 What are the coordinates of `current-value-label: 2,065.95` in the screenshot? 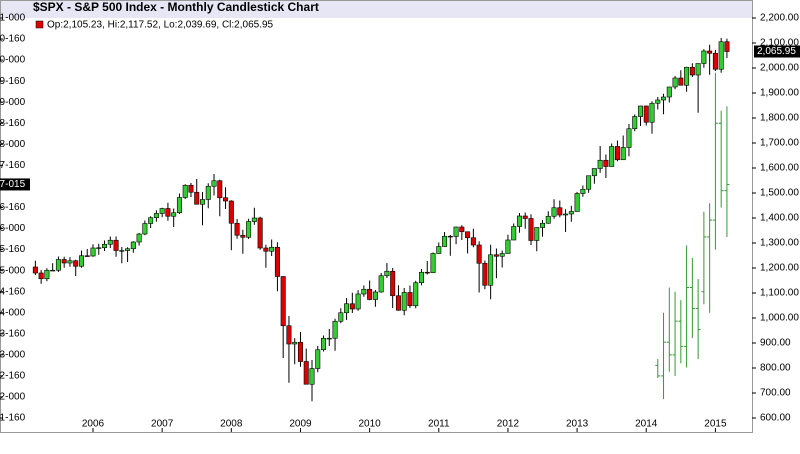 It's located at (776, 51).